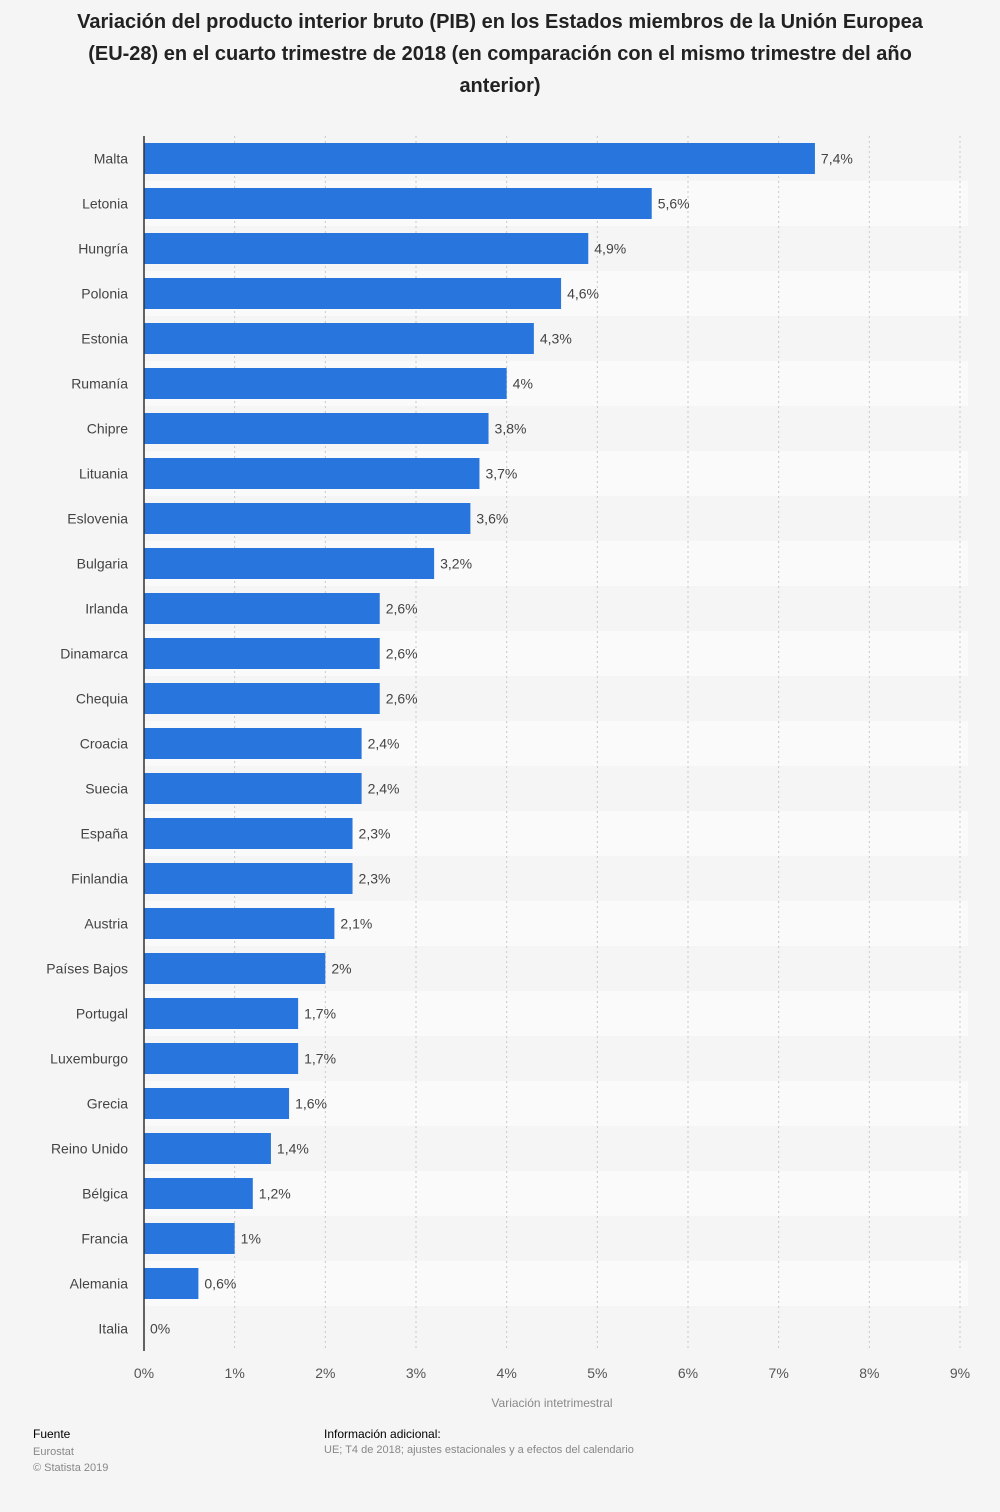  Describe the element at coordinates (104, 744) in the screenshot. I see `category-label: Croacia` at that location.